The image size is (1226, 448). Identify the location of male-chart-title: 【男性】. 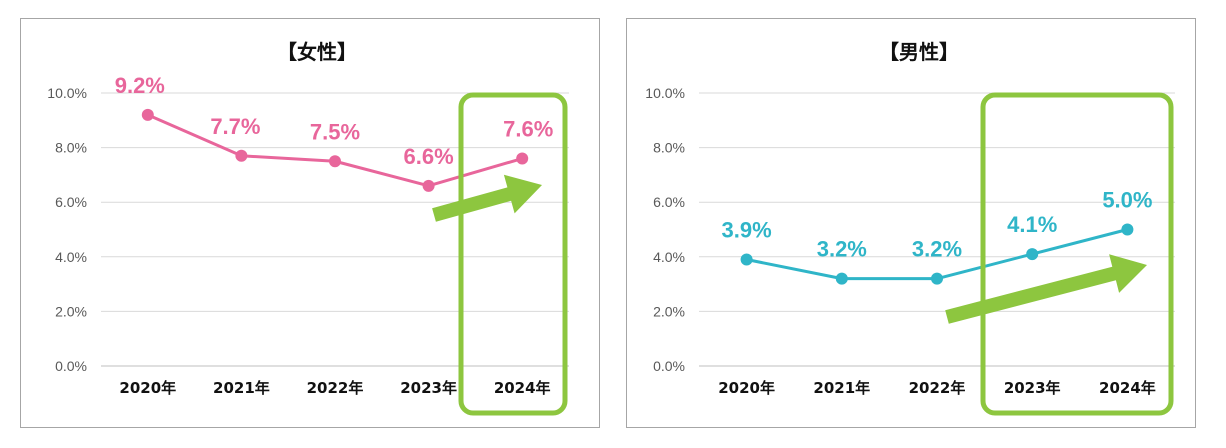
(919, 52).